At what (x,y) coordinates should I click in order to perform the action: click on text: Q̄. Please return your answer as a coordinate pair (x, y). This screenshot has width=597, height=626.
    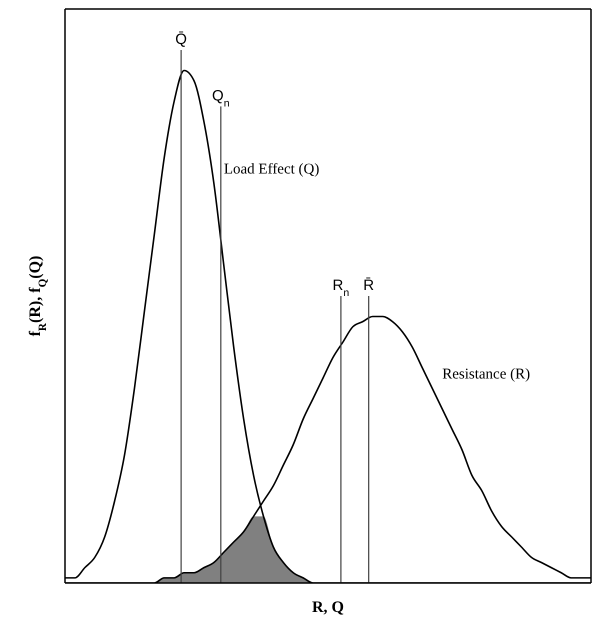
    Looking at the image, I should click on (181, 39).